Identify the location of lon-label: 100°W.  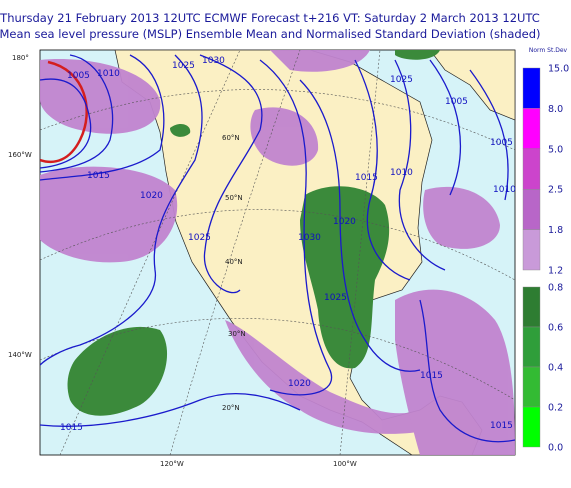
(345, 464).